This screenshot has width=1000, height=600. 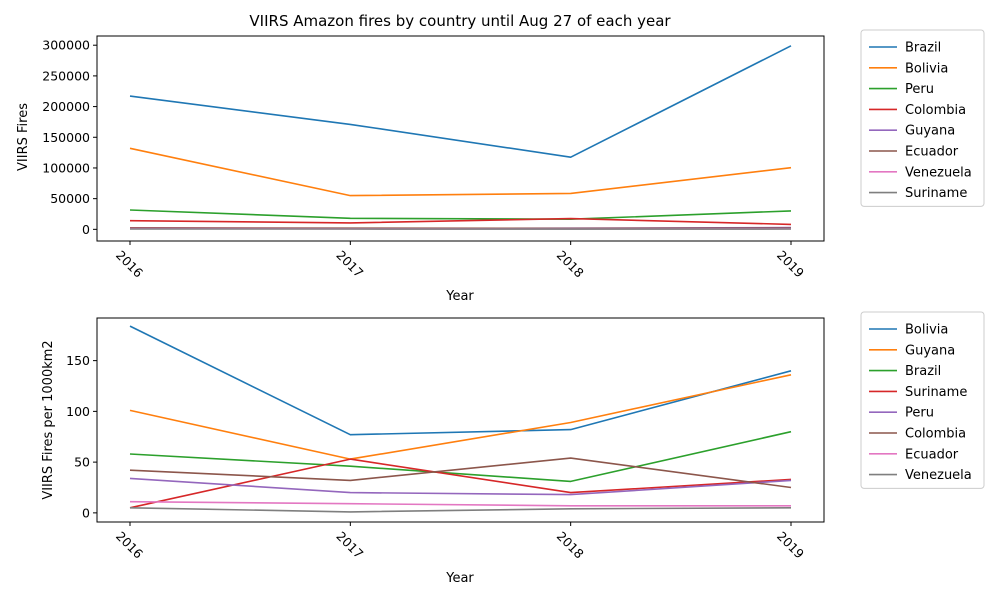 I want to click on y-tick-label: 150000, so click(x=66, y=137).